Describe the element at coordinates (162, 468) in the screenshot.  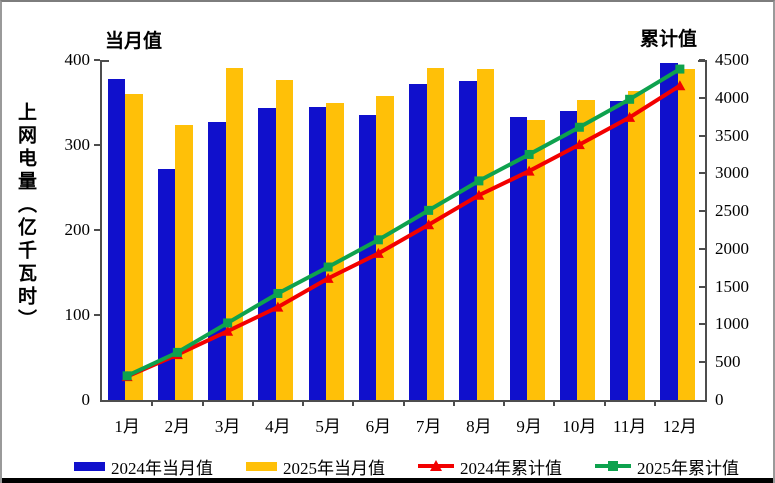
I see `legend-label: 2024年当月值` at that location.